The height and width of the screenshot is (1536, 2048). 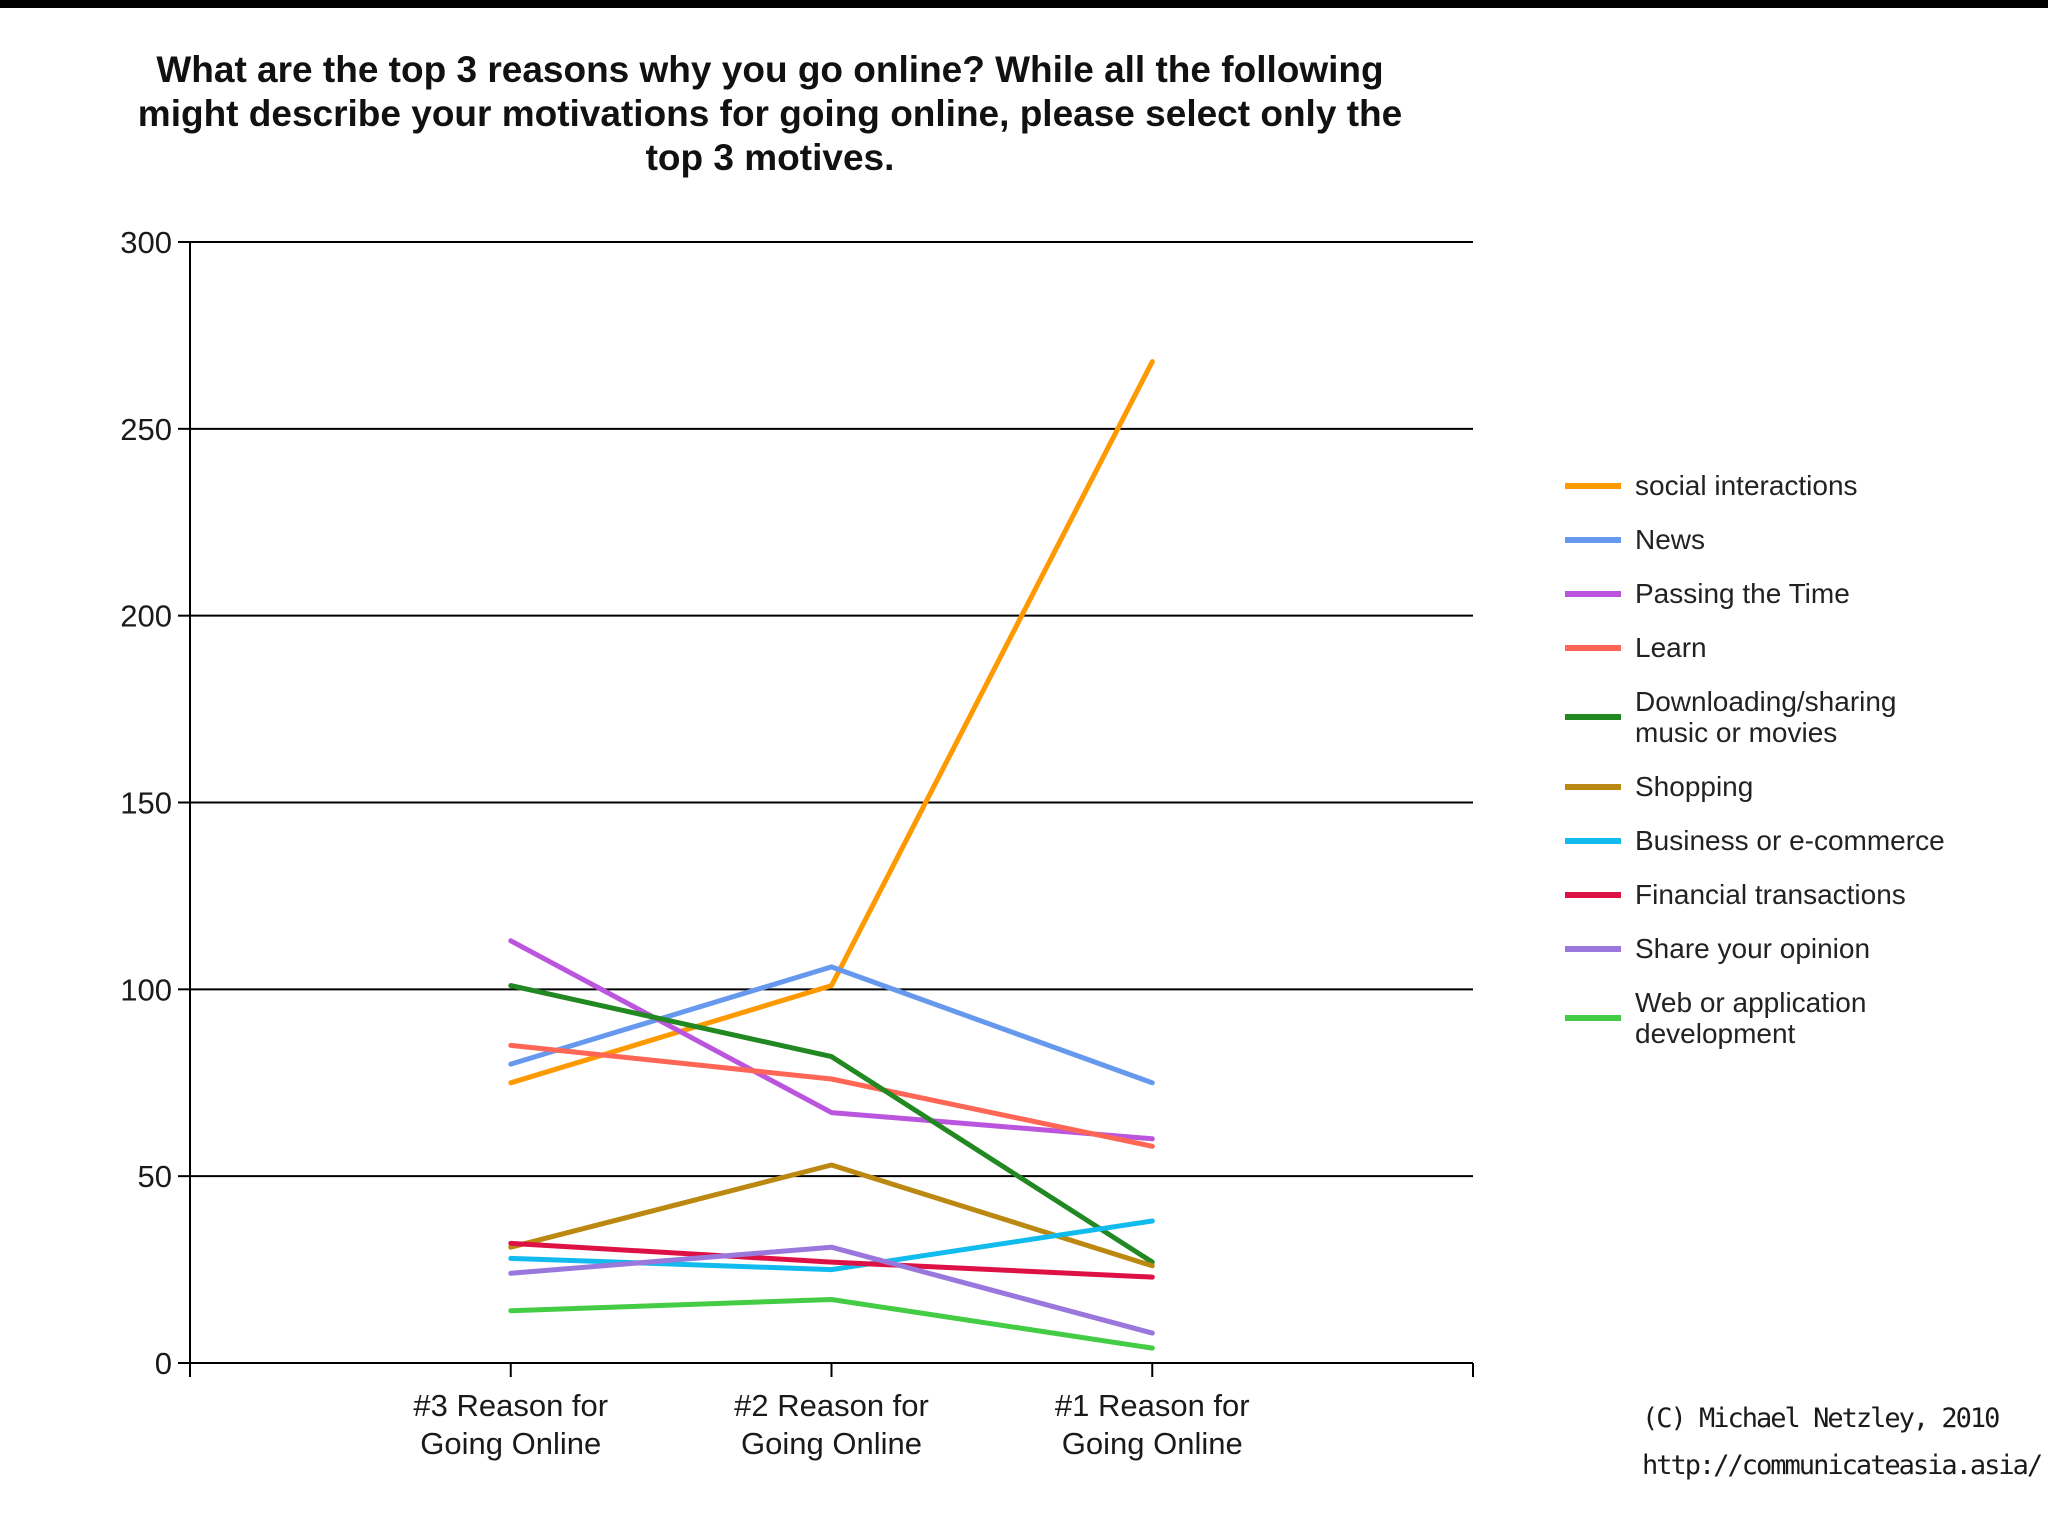 What do you see at coordinates (831, 1215) in the screenshot?
I see `series-line-shopping` at bounding box center [831, 1215].